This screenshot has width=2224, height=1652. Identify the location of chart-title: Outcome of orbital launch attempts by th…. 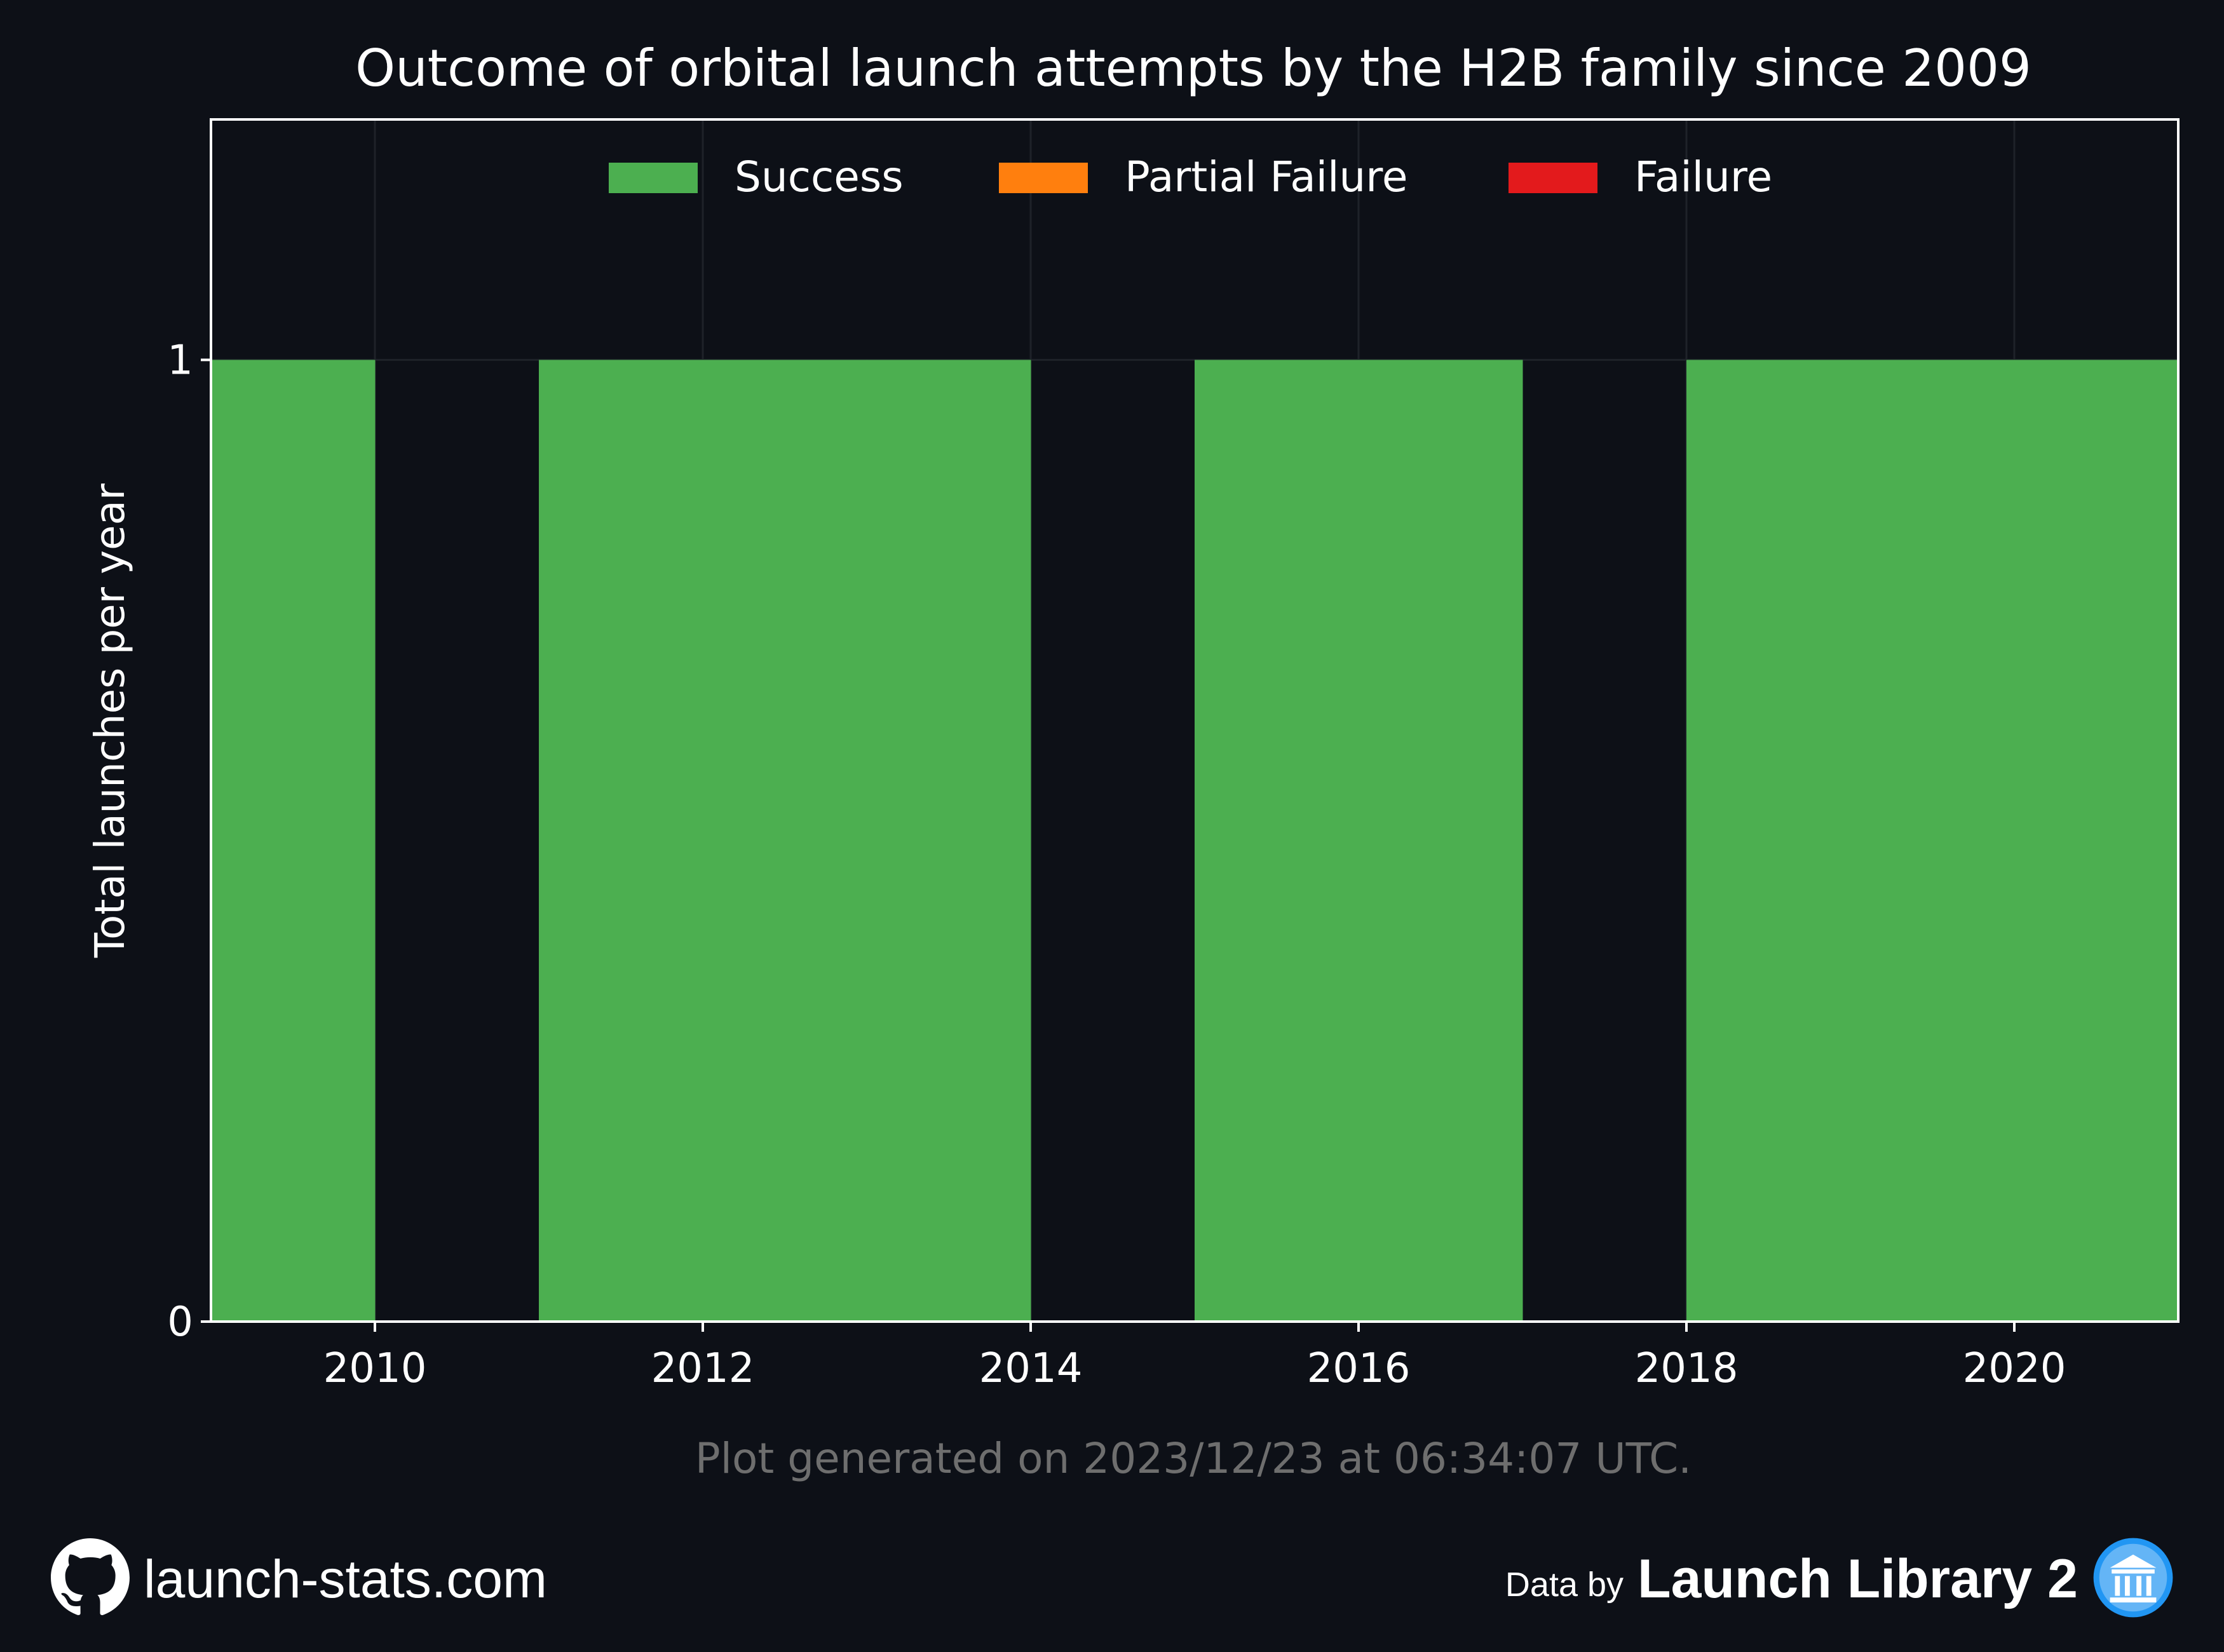
(1193, 68).